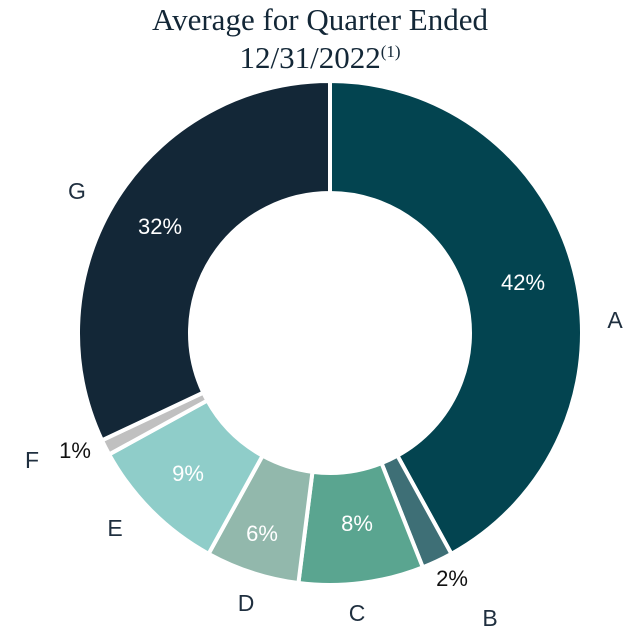  What do you see at coordinates (320, 19) in the screenshot?
I see `chart-title: Average for Quarter Ended` at bounding box center [320, 19].